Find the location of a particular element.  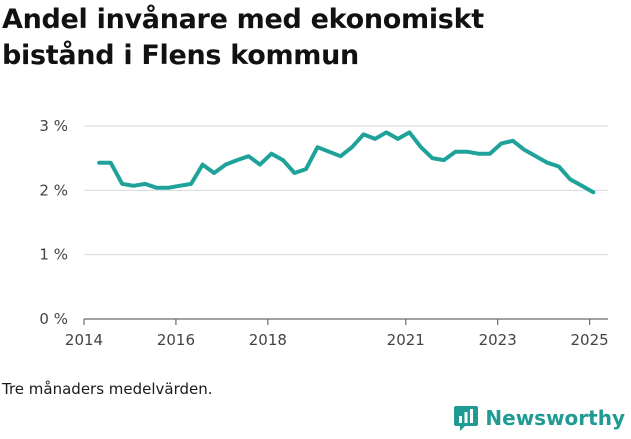

chart-title-line-2: bistånd i Flens kommun is located at coordinates (180, 55).